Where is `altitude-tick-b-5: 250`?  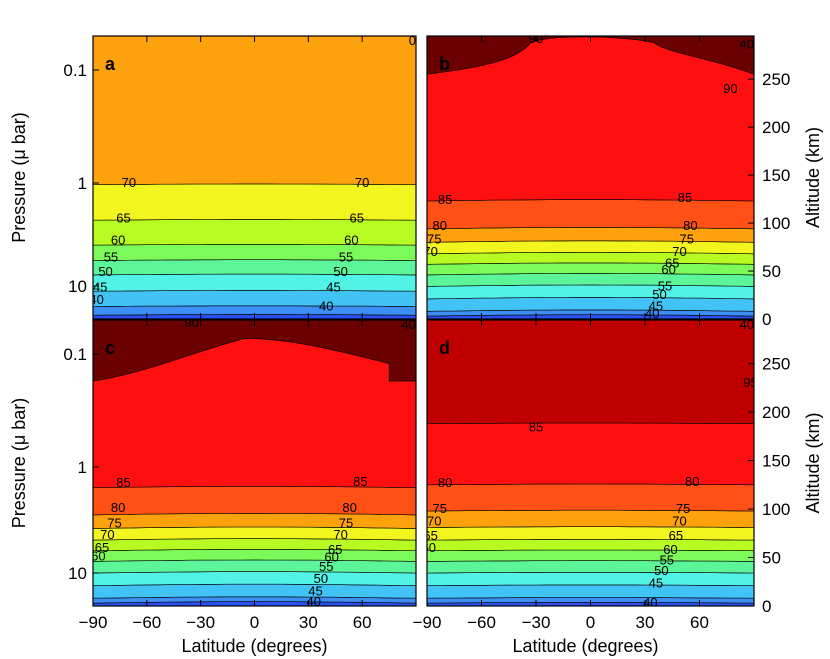
altitude-tick-b-5: 250 is located at coordinates (776, 79).